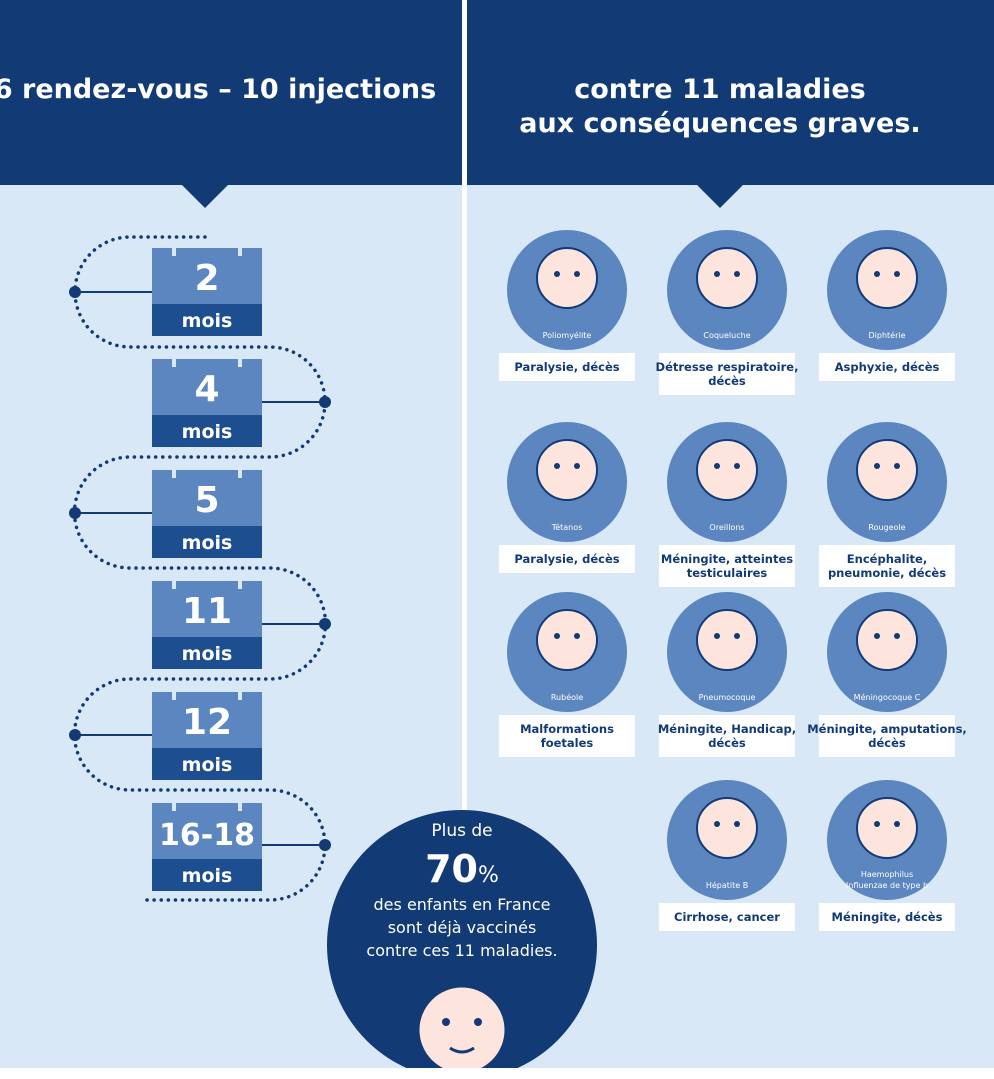  I want to click on disease: Hépatite B Cirrhose, cancer, so click(727, 855).